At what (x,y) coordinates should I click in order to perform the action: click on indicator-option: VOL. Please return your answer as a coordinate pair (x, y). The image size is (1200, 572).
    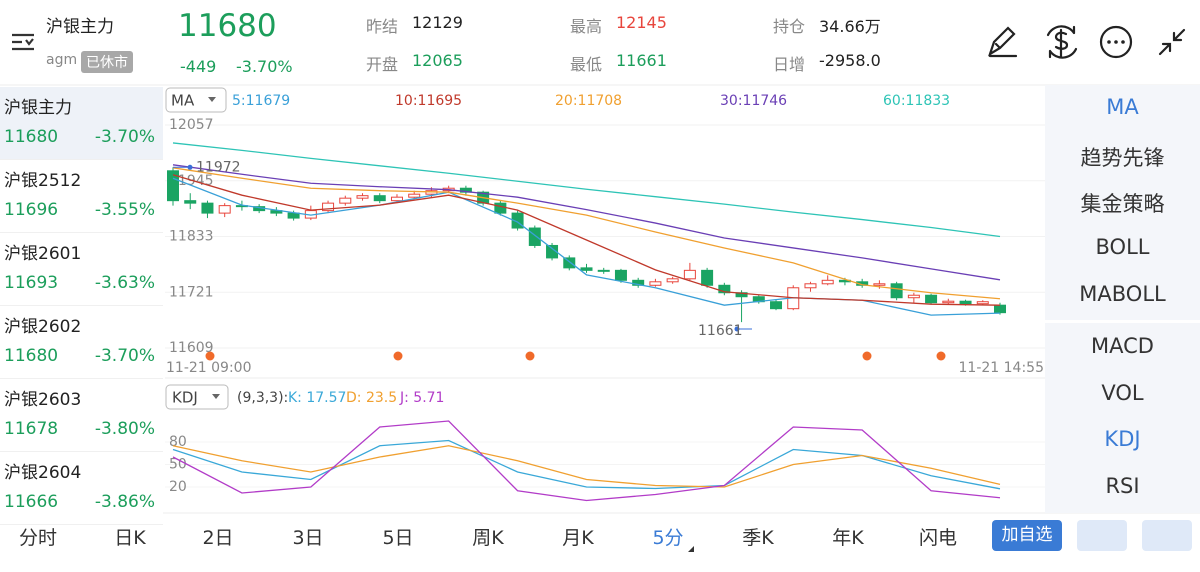
    Looking at the image, I should click on (1122, 393).